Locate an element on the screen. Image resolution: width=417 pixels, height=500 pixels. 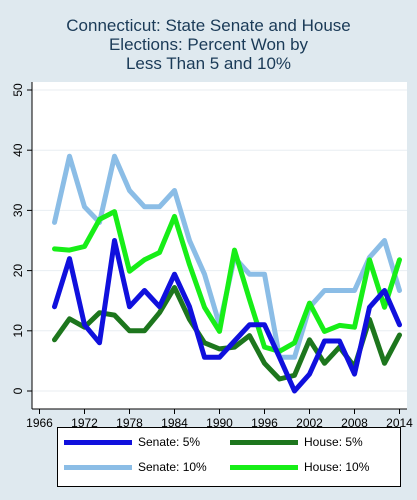
x-tick-label-1978: 1978 is located at coordinates (129, 423).